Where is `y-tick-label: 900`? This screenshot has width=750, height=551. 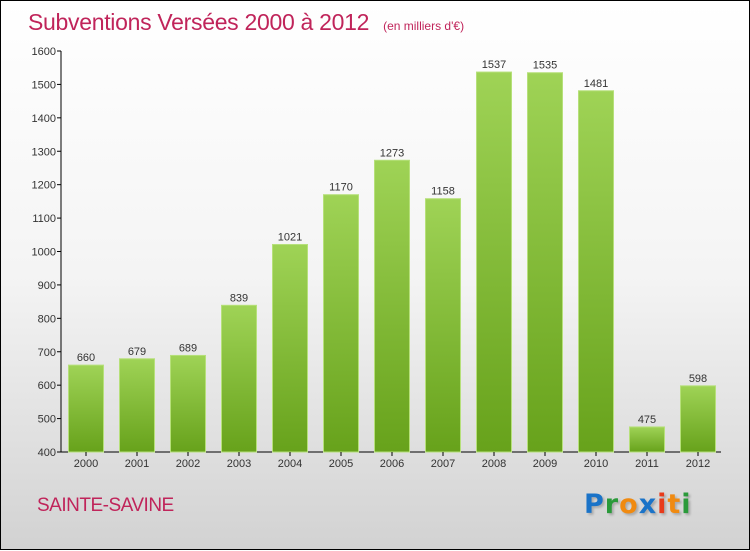
y-tick-label: 900 is located at coordinates (47, 286).